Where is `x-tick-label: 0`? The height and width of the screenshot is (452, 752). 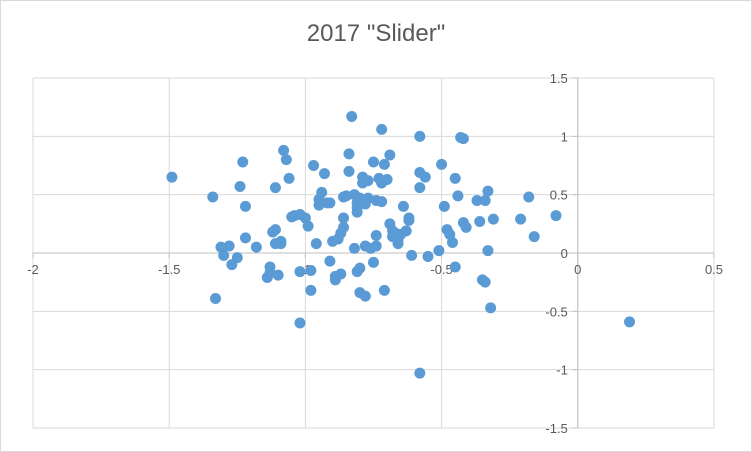
x-tick-label: 0 is located at coordinates (577, 269).